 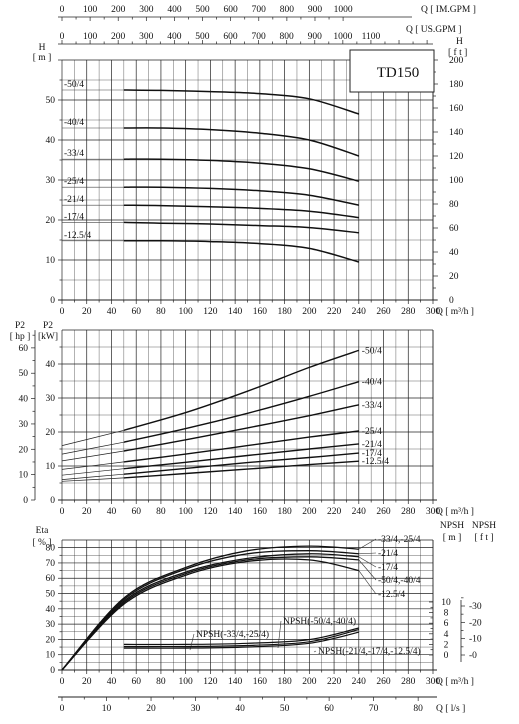 I want to click on eff-q-tick-label: 300, so click(x=433, y=682).